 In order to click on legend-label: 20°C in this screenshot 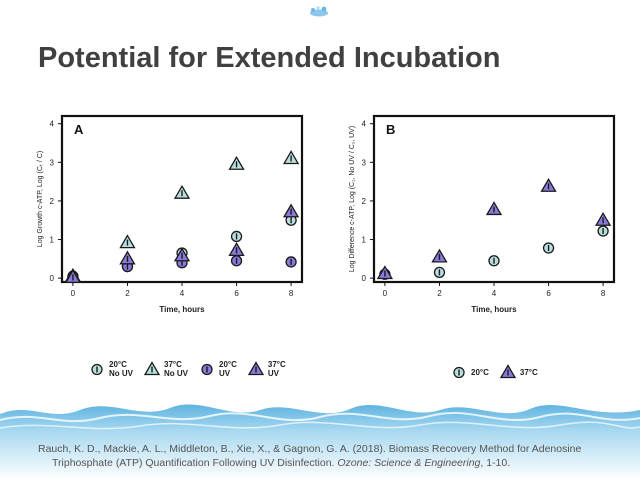, I will do `click(480, 372)`.